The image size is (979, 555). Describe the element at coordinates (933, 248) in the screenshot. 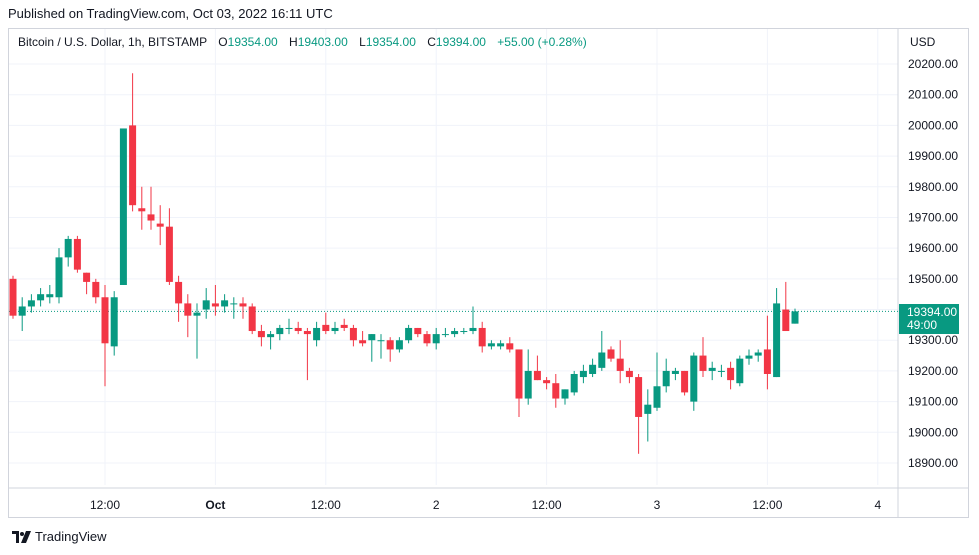

I see `y-tick-label: 19600.00` at that location.